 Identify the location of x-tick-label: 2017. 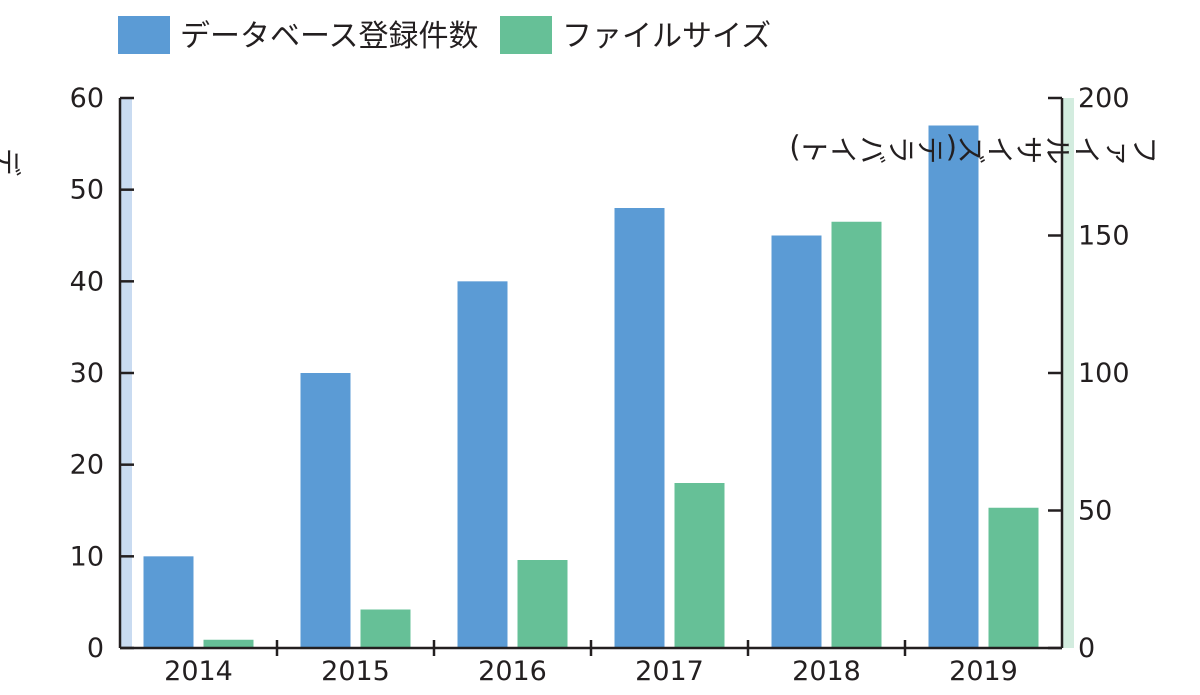
(669, 671).